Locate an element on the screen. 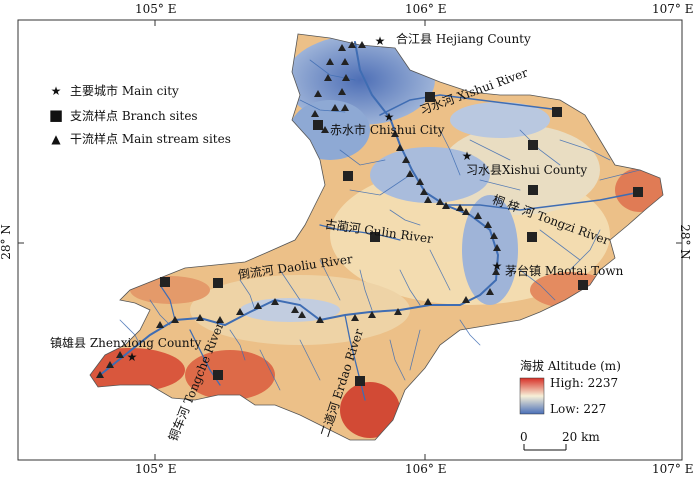 The image size is (700, 479). legend-branch-sites: ■ 支流样点 Branch sites is located at coordinates (123, 115).